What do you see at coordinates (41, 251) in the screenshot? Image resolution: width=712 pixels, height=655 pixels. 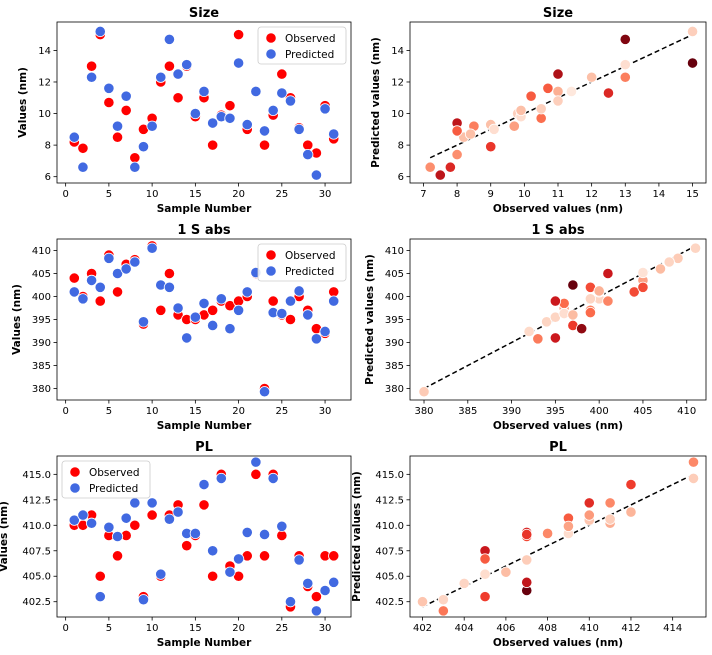 I see `y-tick-label: 410` at bounding box center [41, 251].